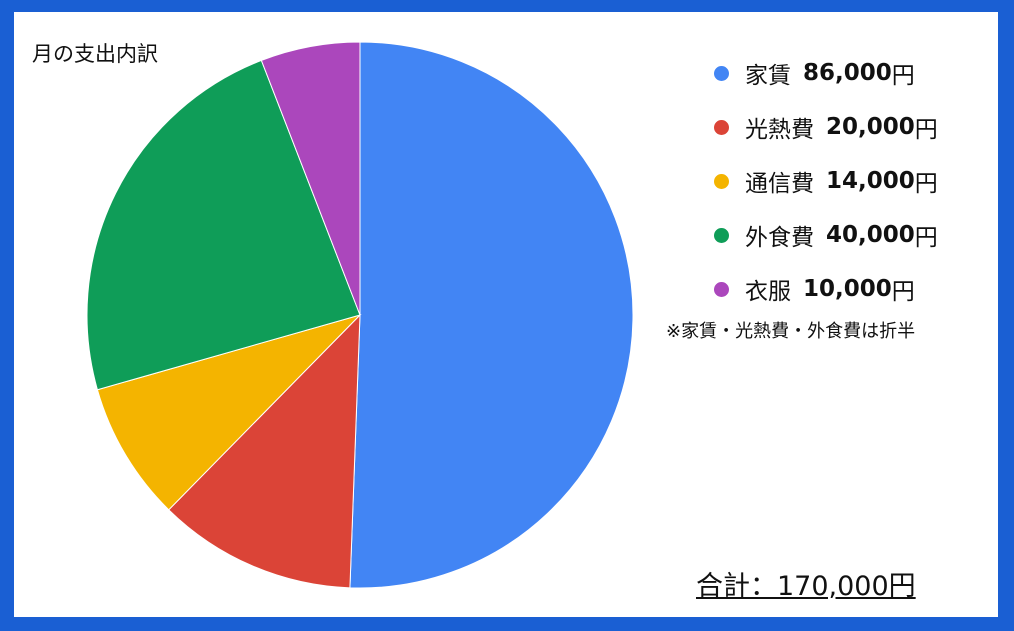 Image resolution: width=1014 pixels, height=631 pixels. What do you see at coordinates (721, 73) in the screenshot?
I see `legend-dot-rent` at bounding box center [721, 73].